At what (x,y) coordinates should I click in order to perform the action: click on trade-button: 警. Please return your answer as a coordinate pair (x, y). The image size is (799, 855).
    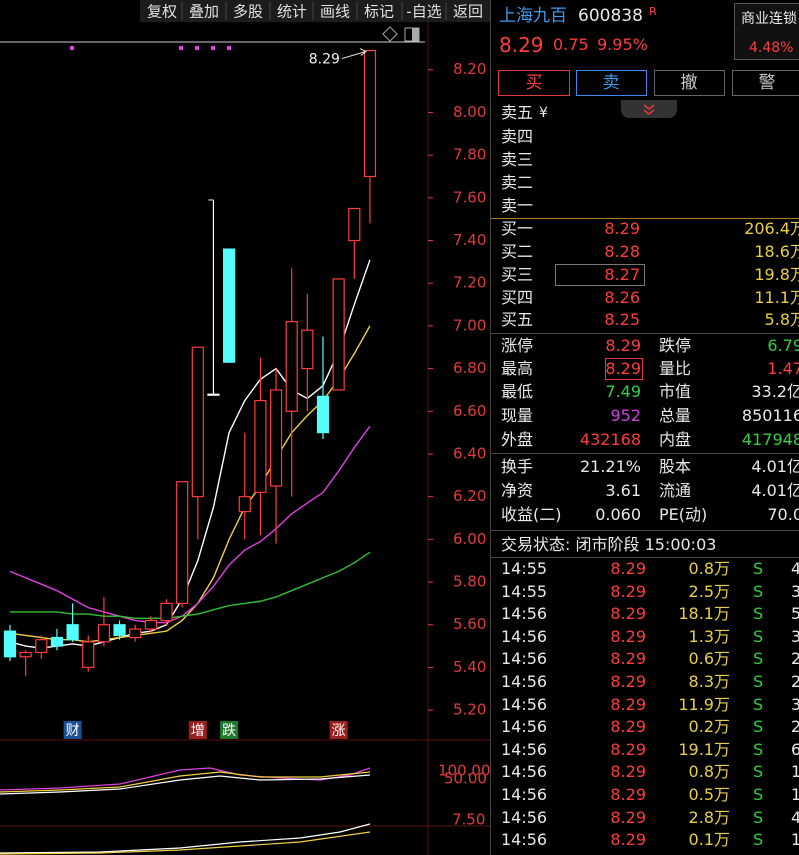
    Looking at the image, I should click on (767, 83).